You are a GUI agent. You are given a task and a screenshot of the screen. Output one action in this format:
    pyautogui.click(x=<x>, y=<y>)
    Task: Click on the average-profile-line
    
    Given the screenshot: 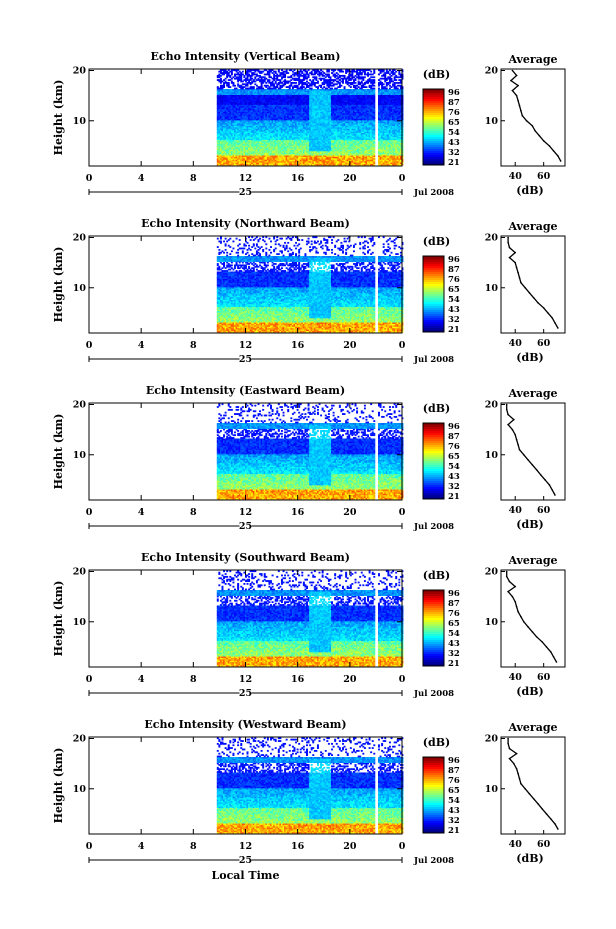 What is the action you would take?
    pyautogui.click(x=533, y=784)
    